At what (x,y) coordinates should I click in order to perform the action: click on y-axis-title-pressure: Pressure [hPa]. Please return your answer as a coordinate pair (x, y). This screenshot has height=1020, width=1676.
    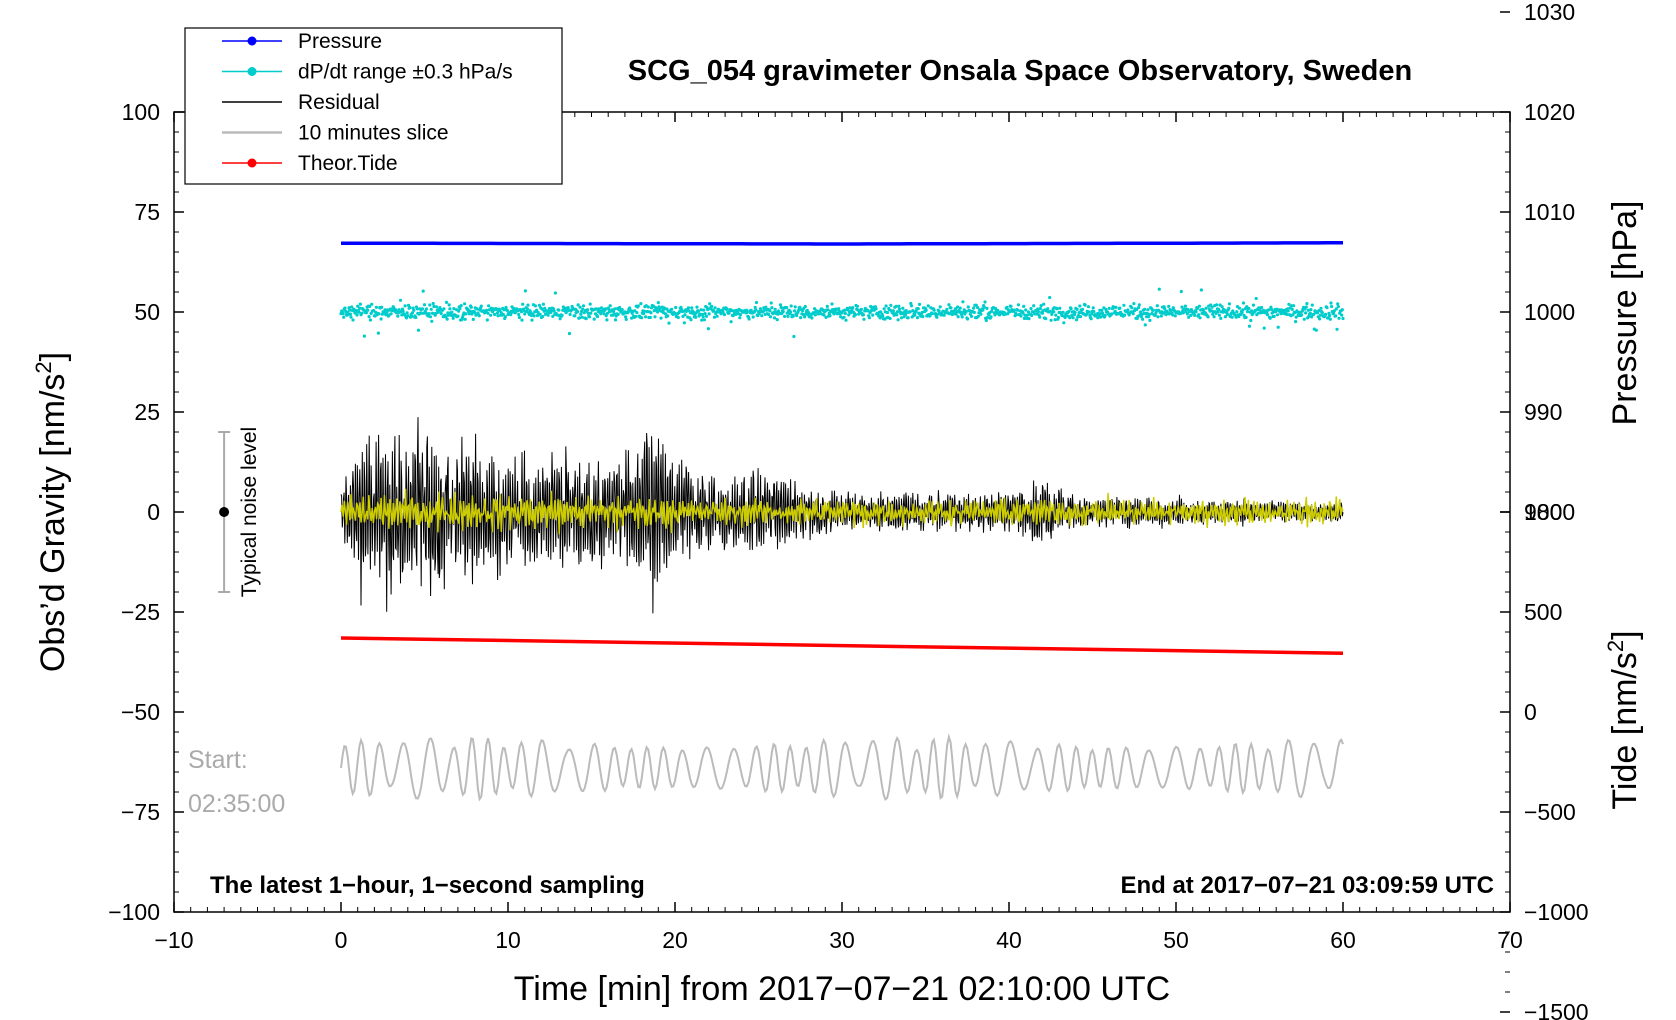
    Looking at the image, I should click on (1625, 313).